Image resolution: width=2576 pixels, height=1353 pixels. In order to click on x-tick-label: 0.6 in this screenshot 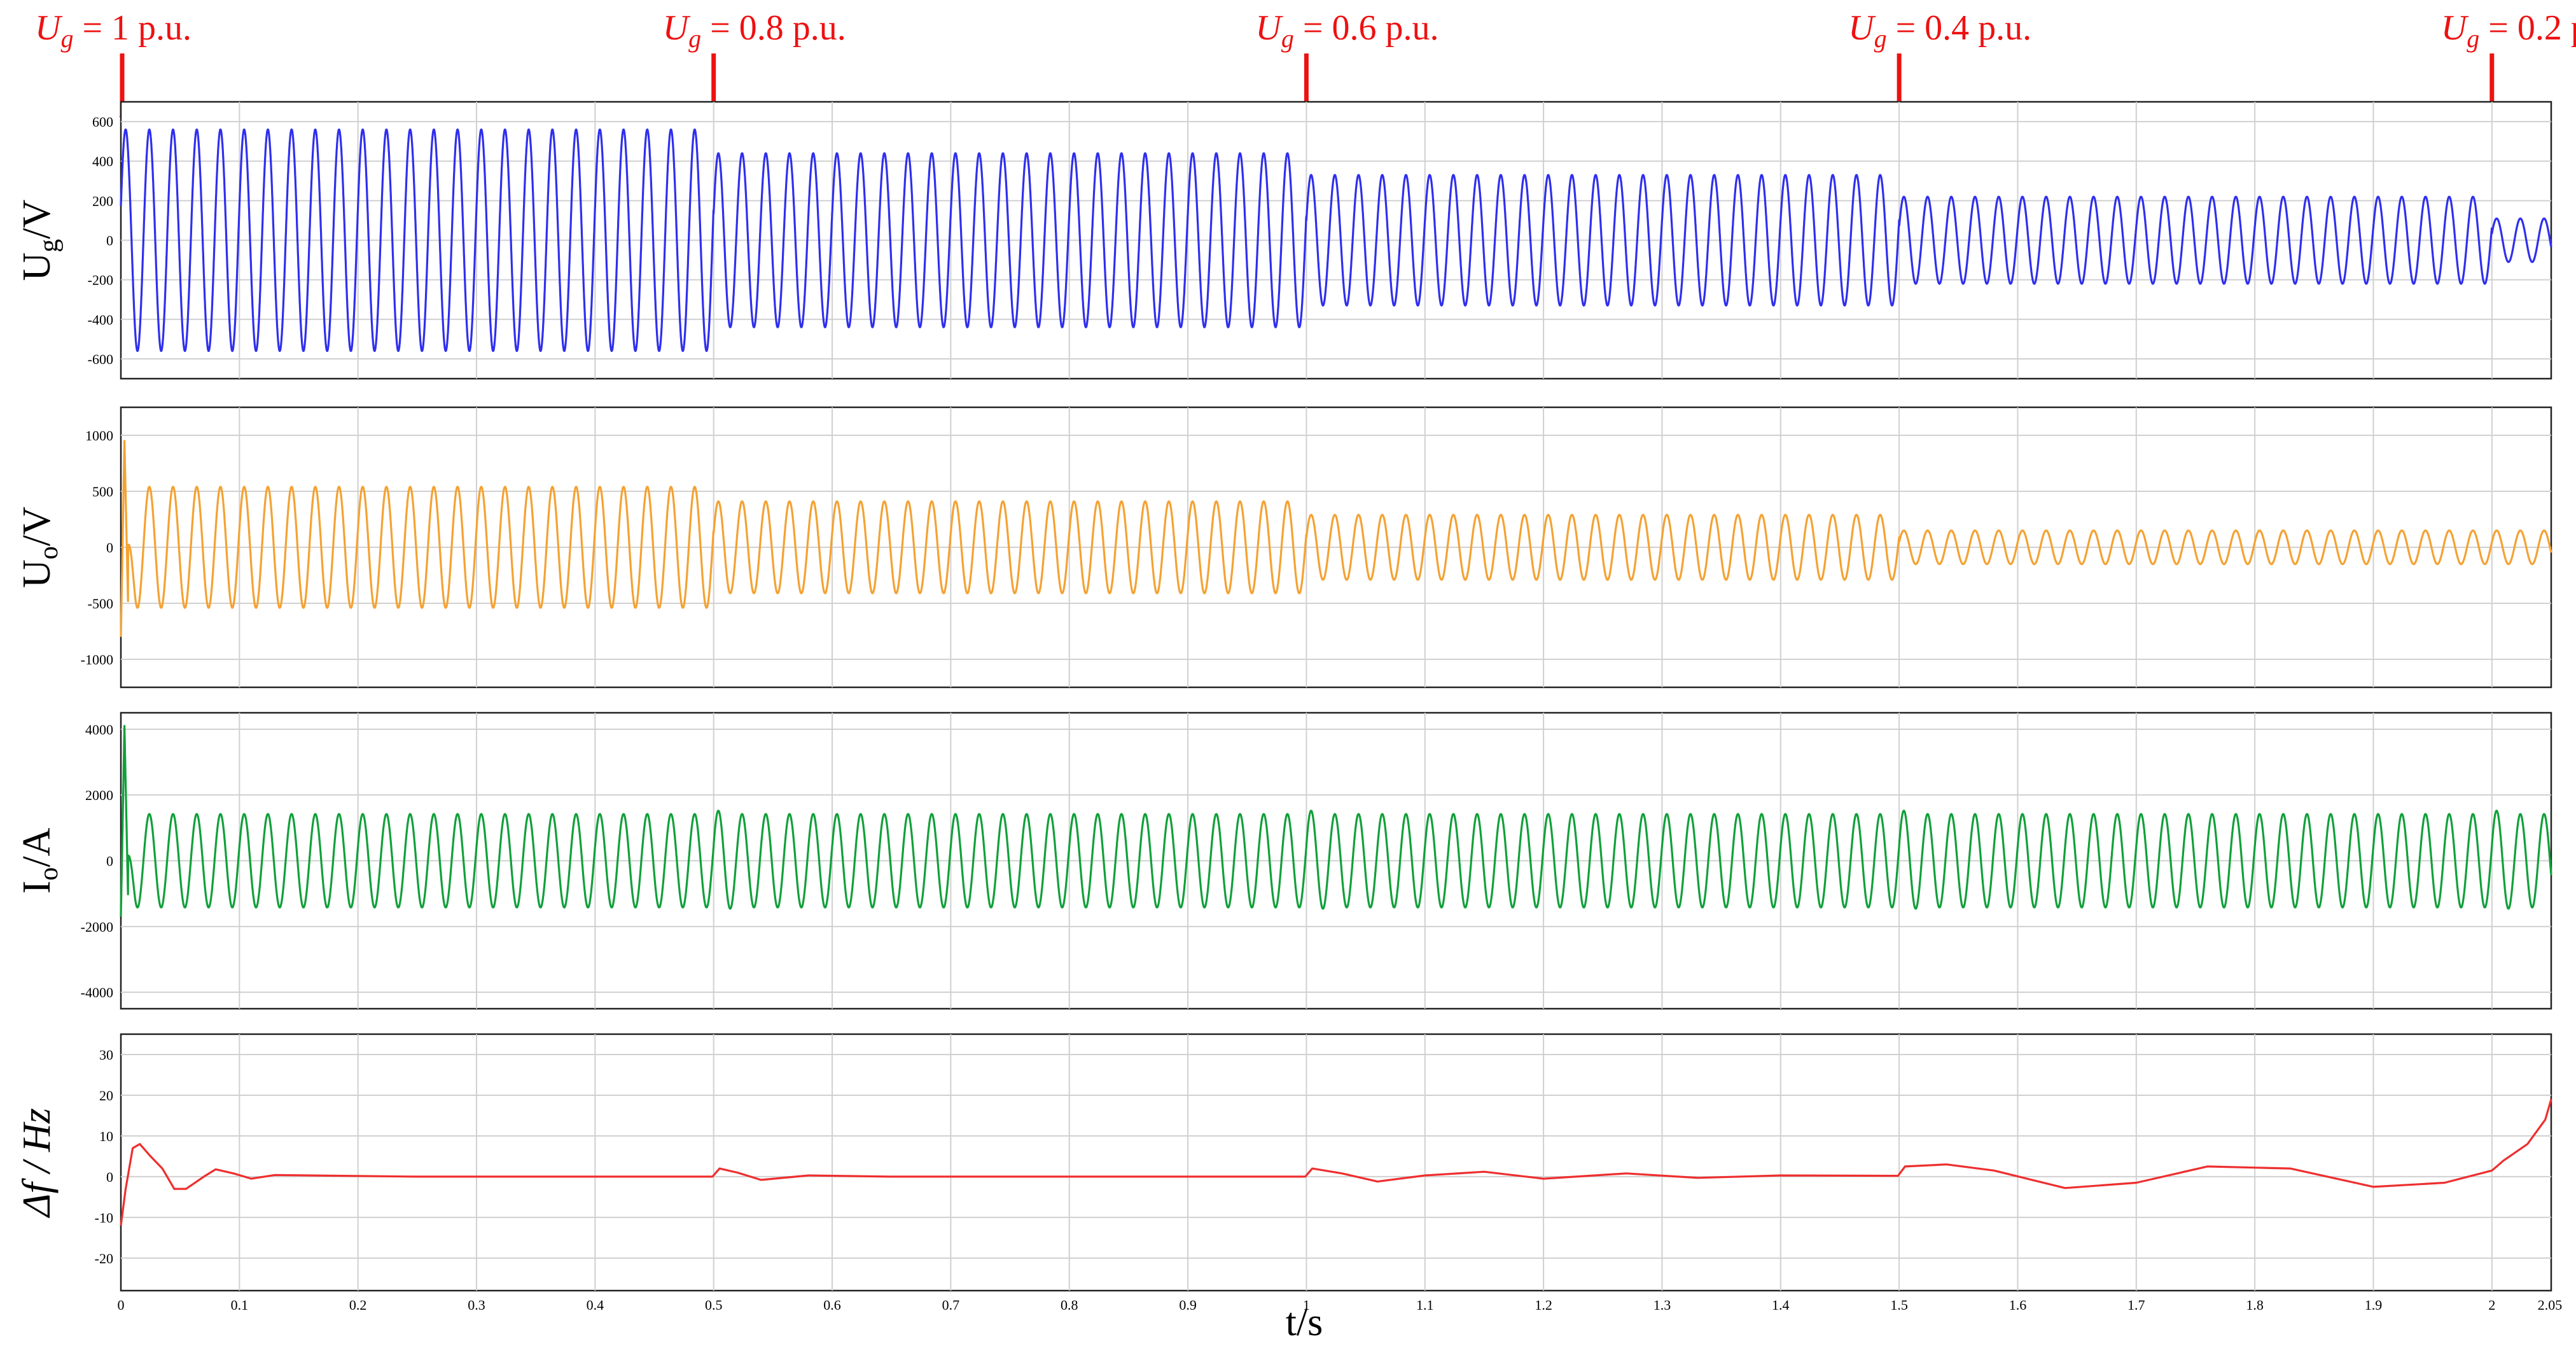, I will do `click(832, 1305)`.